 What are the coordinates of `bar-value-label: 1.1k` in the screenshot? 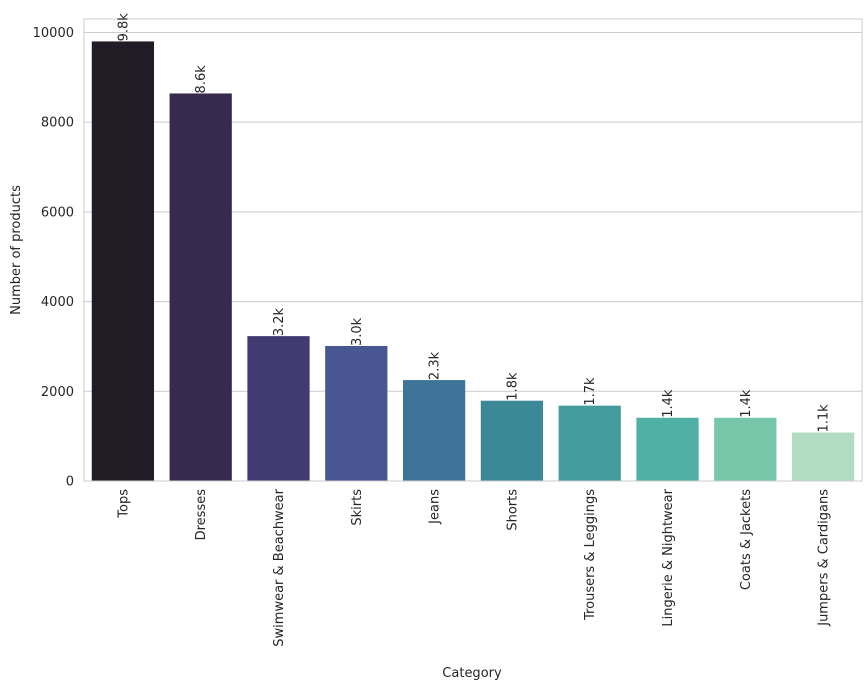 It's located at (824, 418).